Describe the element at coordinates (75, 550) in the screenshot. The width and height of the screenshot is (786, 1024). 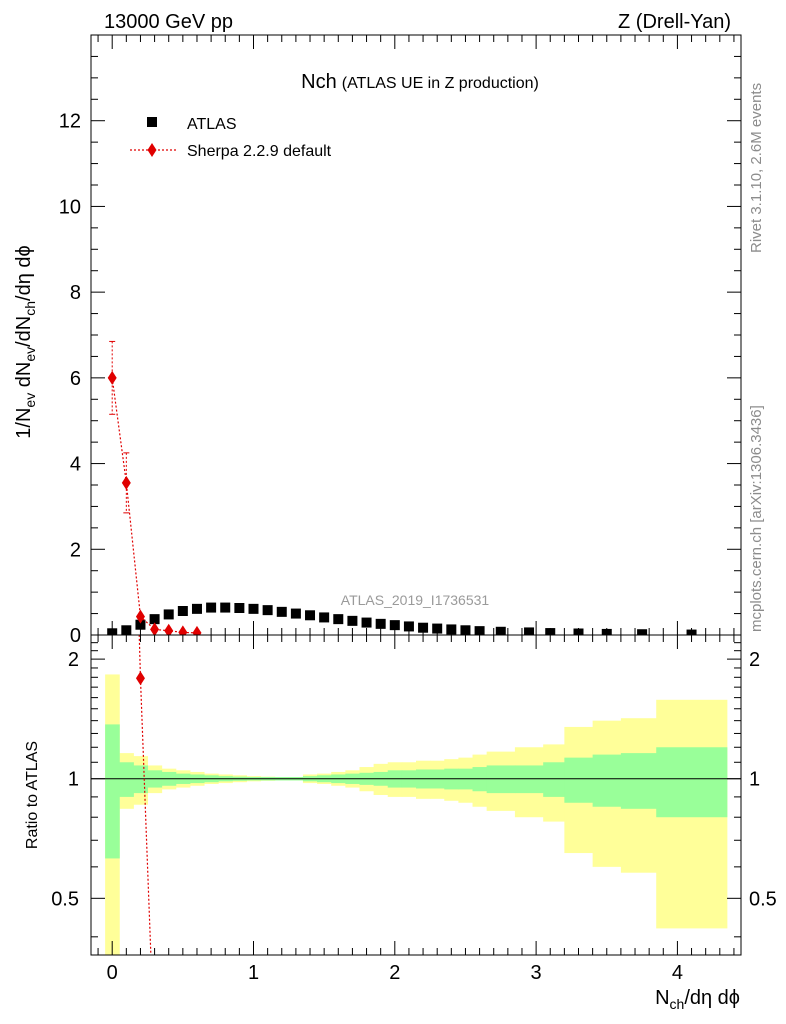
I see `main-y-tick-label: 2` at that location.